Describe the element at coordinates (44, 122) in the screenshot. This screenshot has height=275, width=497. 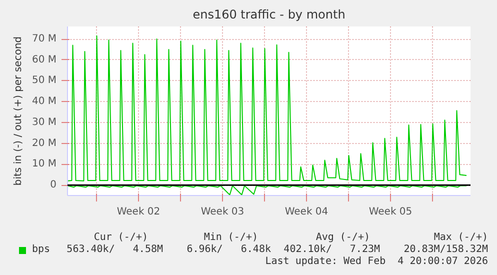
I see `y-tick-label: 30 M` at that location.